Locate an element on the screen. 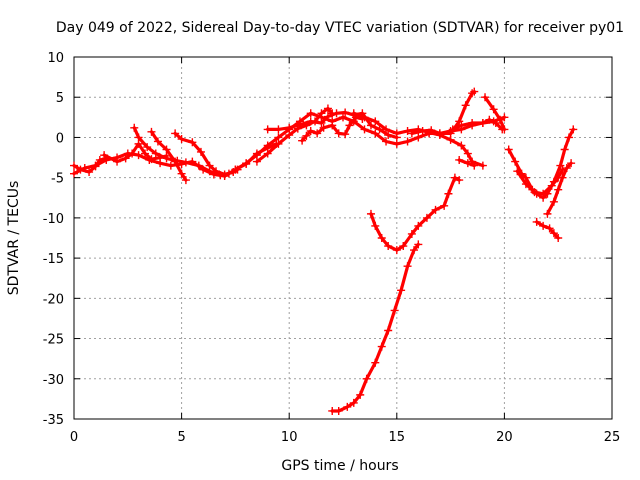  x-tick-label: 0 is located at coordinates (74, 437).